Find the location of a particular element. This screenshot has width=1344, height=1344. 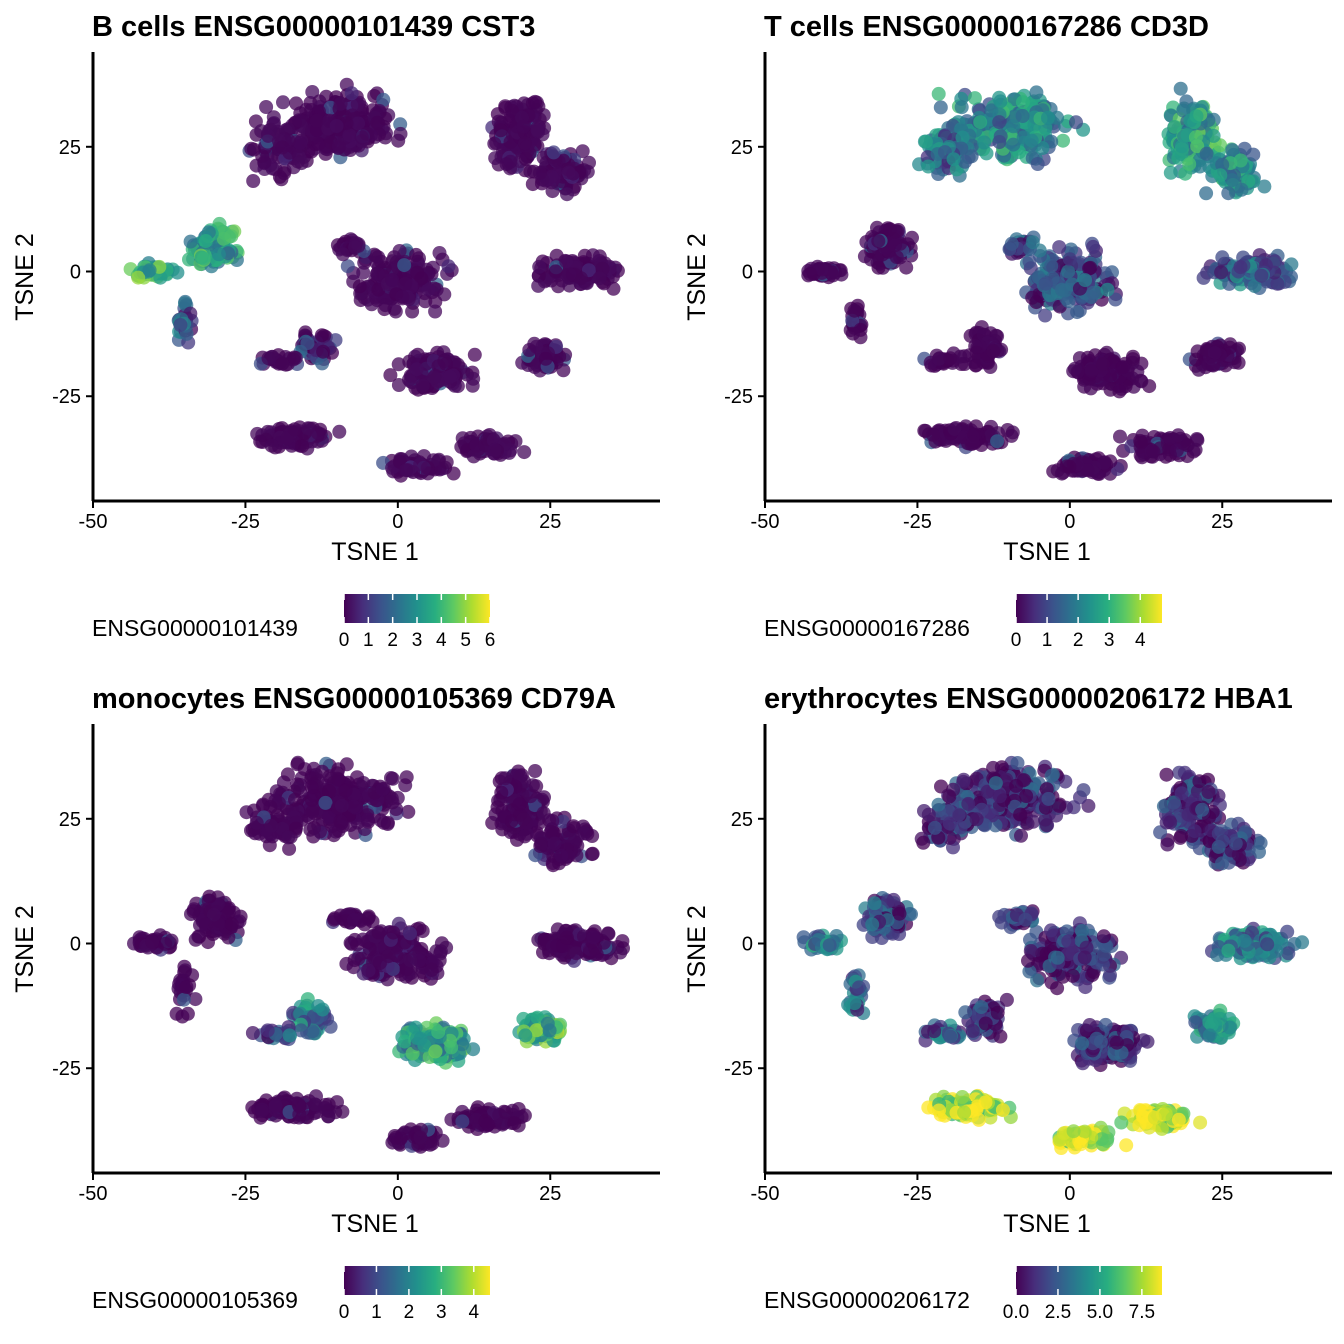

colorbar-tick-label: 5 is located at coordinates (465, 640).